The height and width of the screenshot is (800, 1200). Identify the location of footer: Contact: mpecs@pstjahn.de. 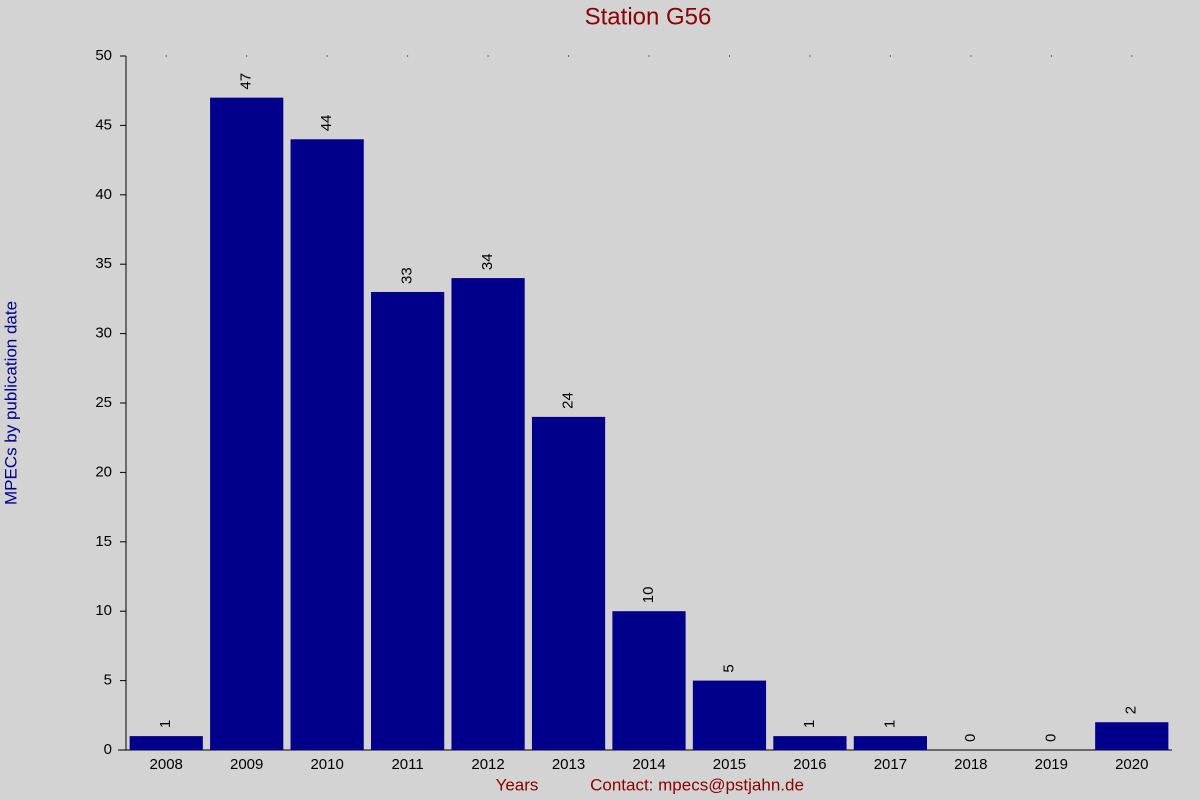
(697, 784).